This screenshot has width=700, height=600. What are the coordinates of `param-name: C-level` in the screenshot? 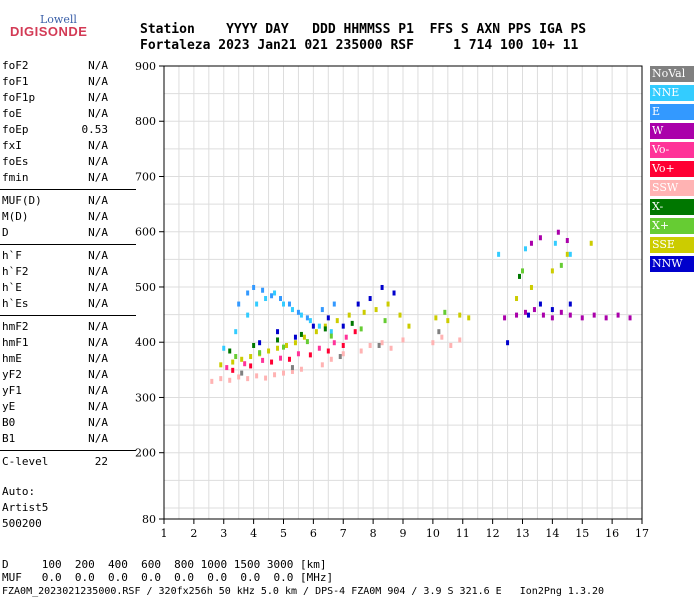 It's located at (25, 461).